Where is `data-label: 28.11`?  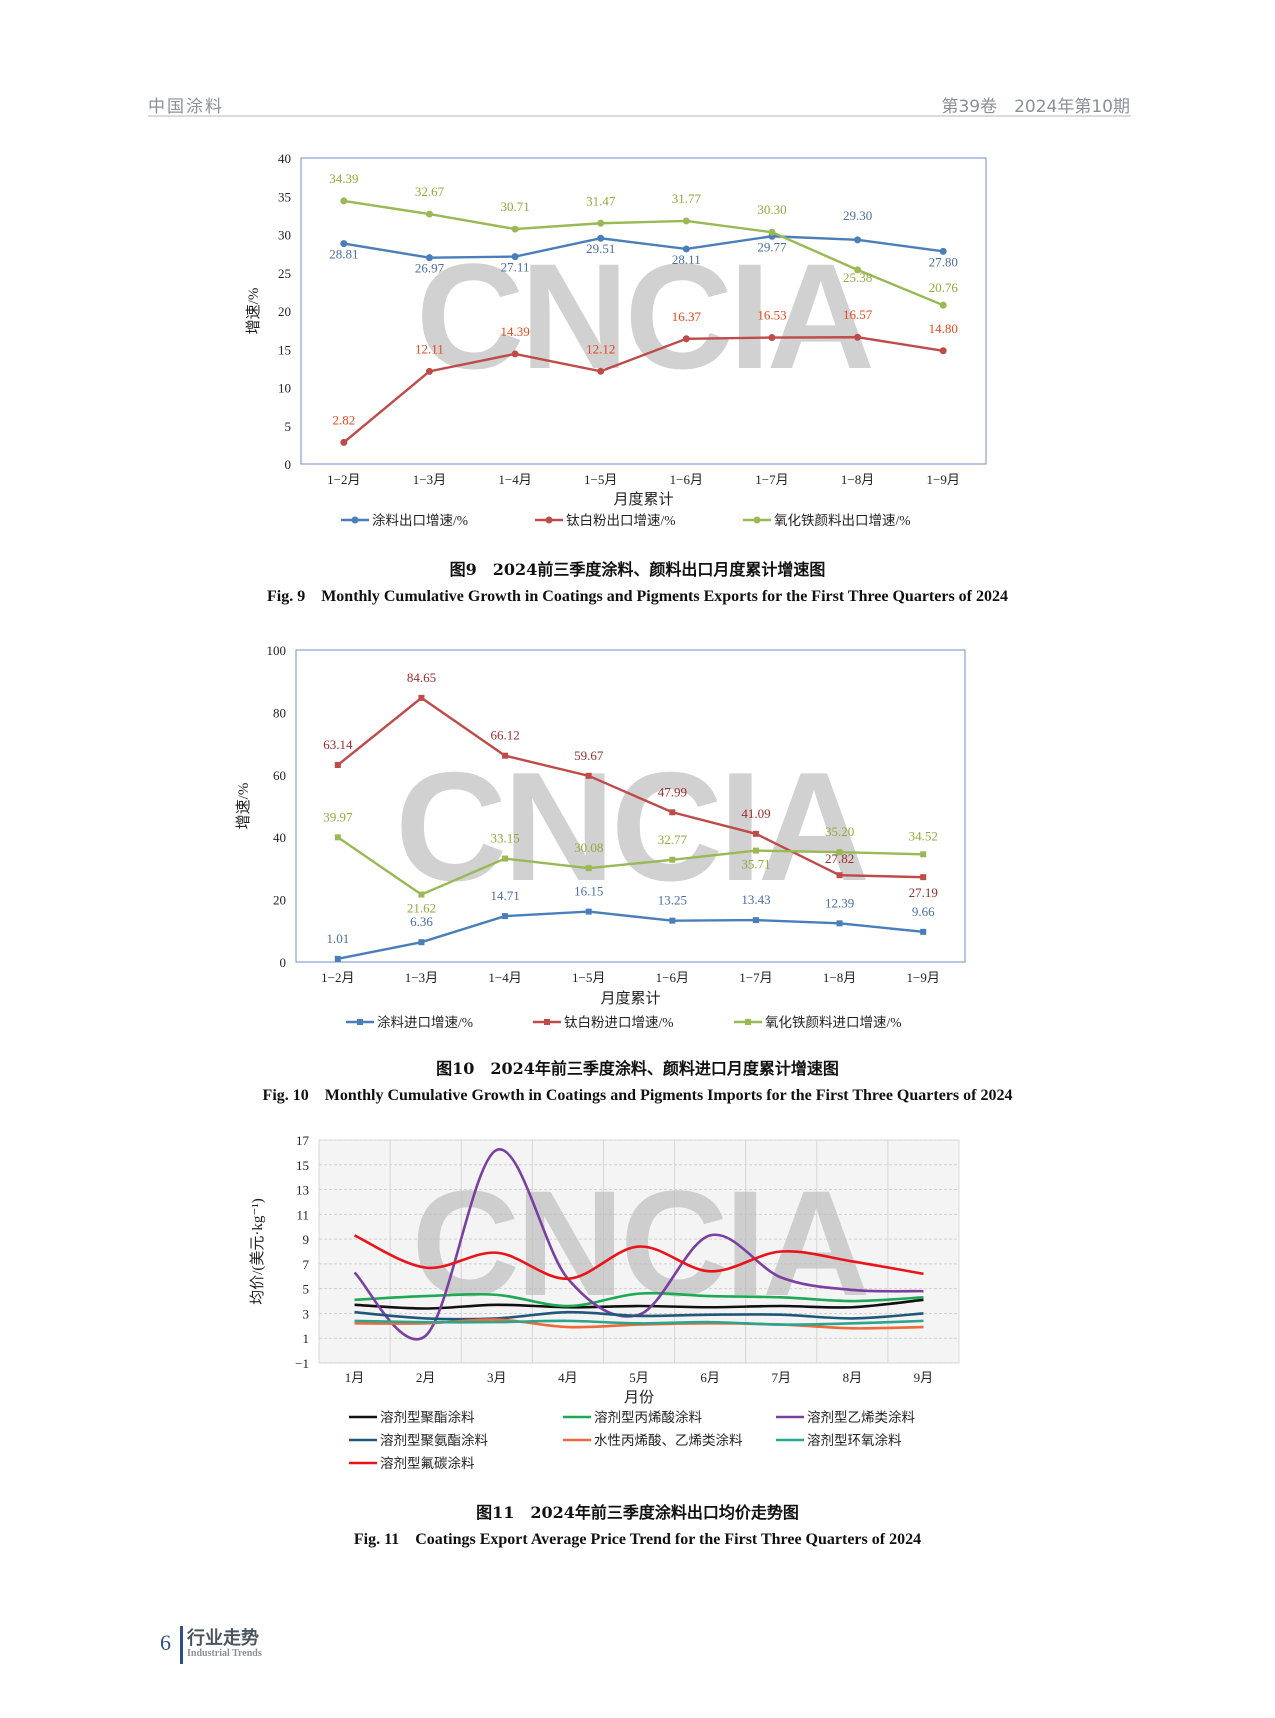
data-label: 28.11 is located at coordinates (686, 259).